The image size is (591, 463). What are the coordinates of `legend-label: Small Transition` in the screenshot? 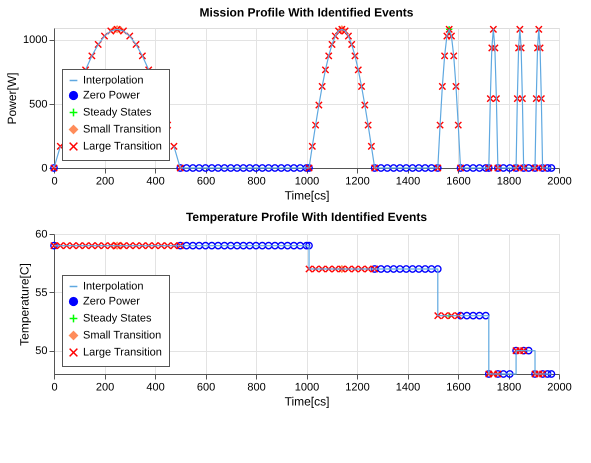 It's located at (122, 336).